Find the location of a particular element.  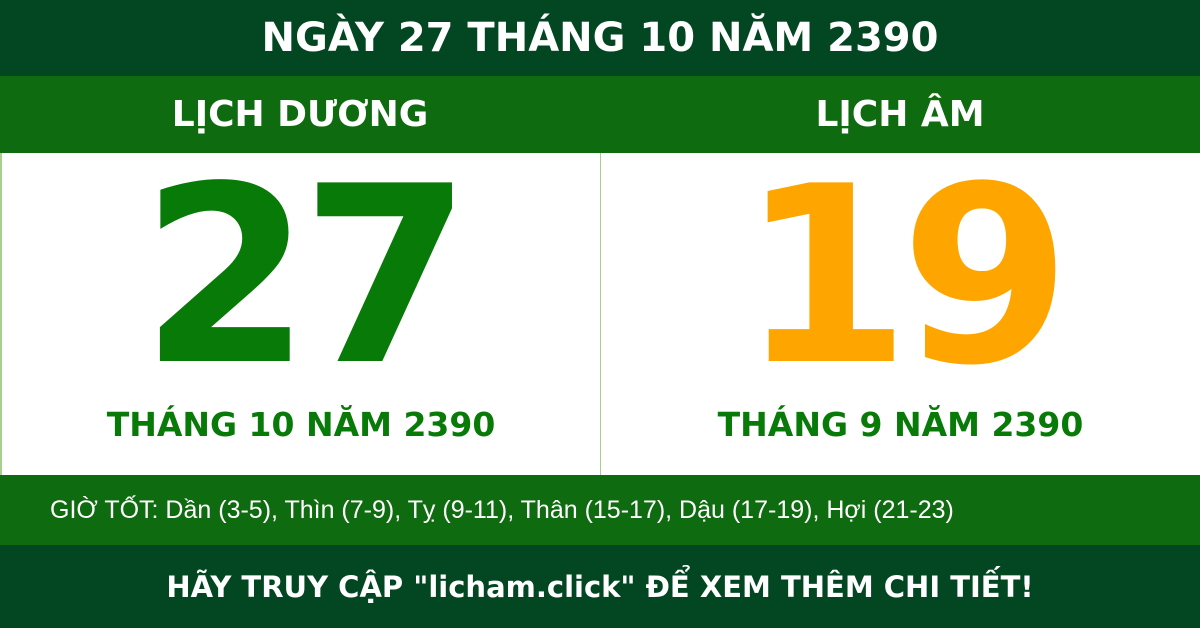

lunar-calendar-label: LỊCH ÂM is located at coordinates (900, 114).